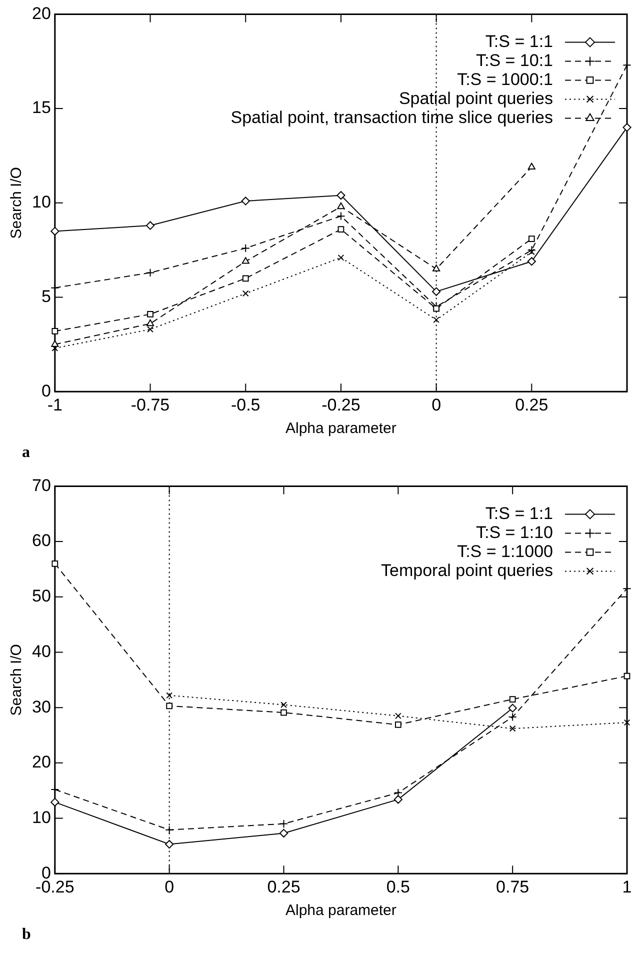  Describe the element at coordinates (475, 98) in the screenshot. I see `legend-label: Spatial point queries` at that location.